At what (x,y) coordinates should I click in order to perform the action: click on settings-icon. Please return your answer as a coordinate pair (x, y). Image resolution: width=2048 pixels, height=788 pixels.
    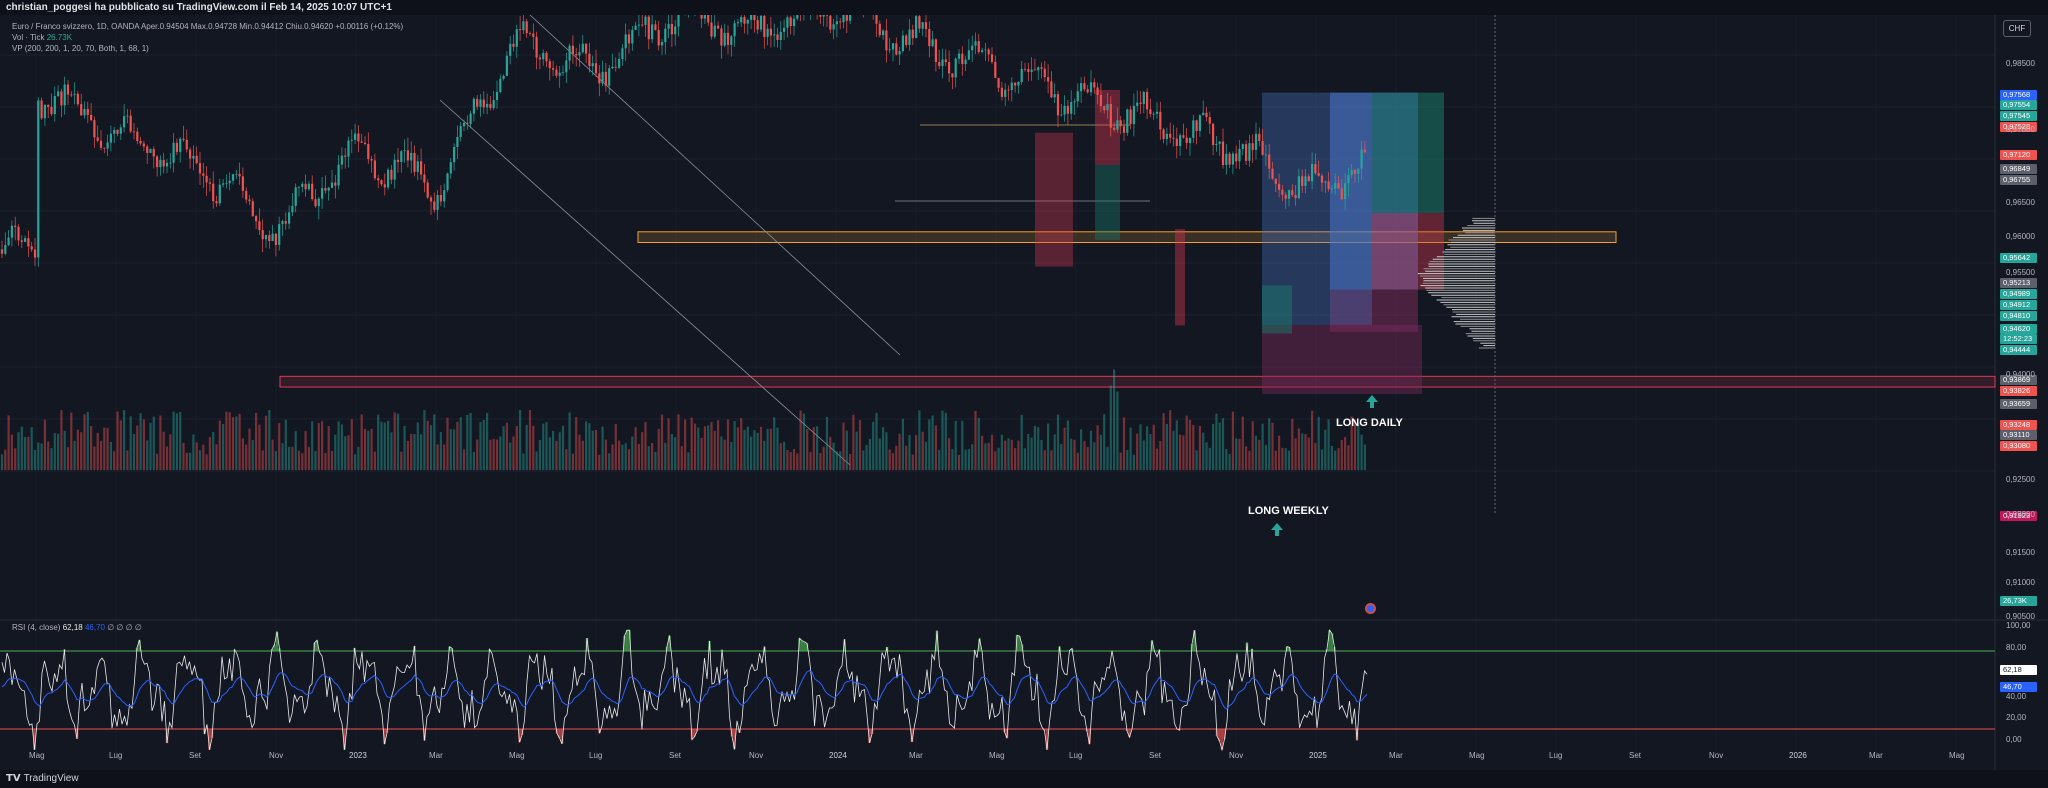
    Looking at the image, I should click on (1370, 608).